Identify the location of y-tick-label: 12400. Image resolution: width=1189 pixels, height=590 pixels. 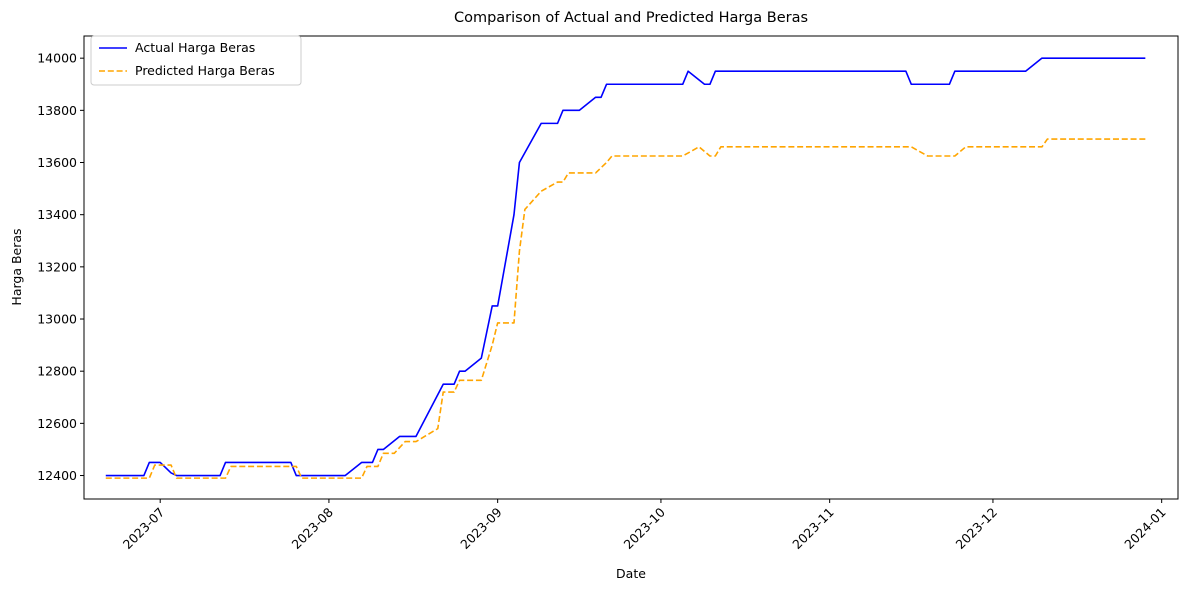
(57, 475).